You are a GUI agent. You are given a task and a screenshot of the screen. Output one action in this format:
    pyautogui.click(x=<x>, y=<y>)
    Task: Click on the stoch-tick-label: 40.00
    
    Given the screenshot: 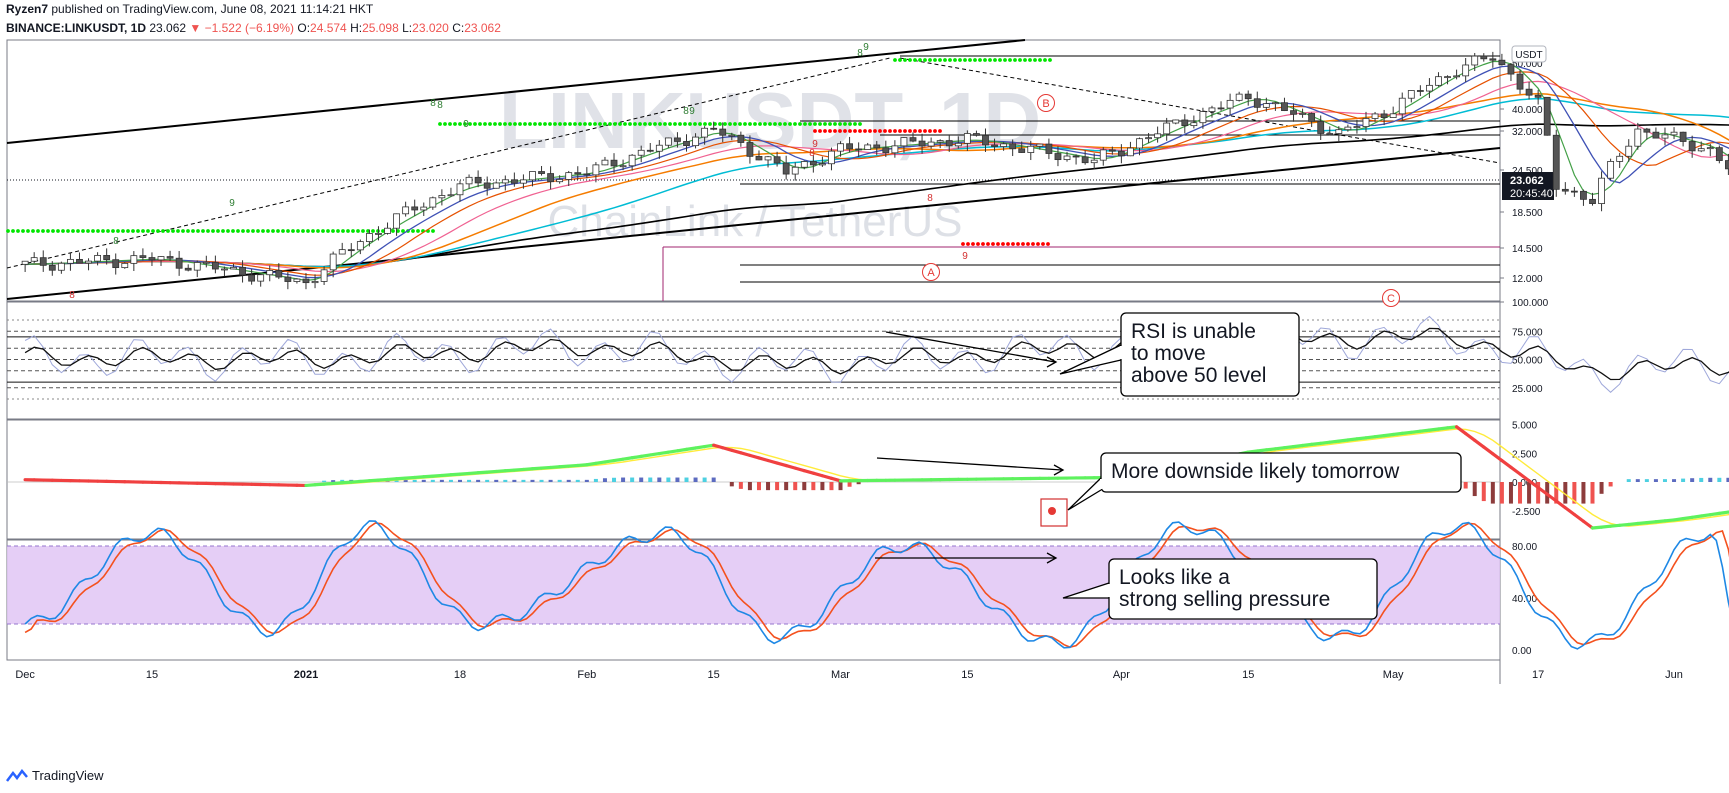 What is the action you would take?
    pyautogui.click(x=1524, y=599)
    